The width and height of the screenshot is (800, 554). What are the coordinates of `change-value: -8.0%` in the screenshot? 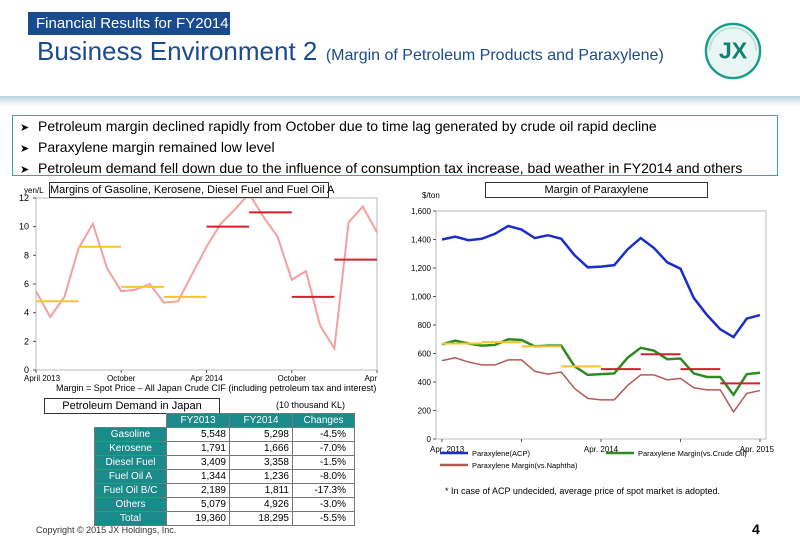 It's located at (323, 476).